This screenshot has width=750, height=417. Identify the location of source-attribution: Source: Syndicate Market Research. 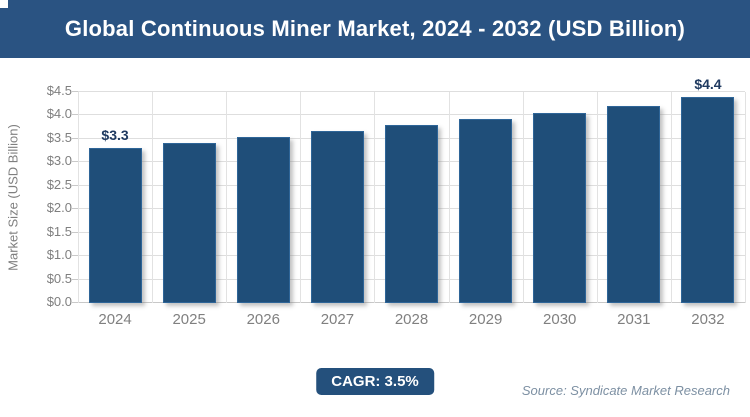
(625, 390).